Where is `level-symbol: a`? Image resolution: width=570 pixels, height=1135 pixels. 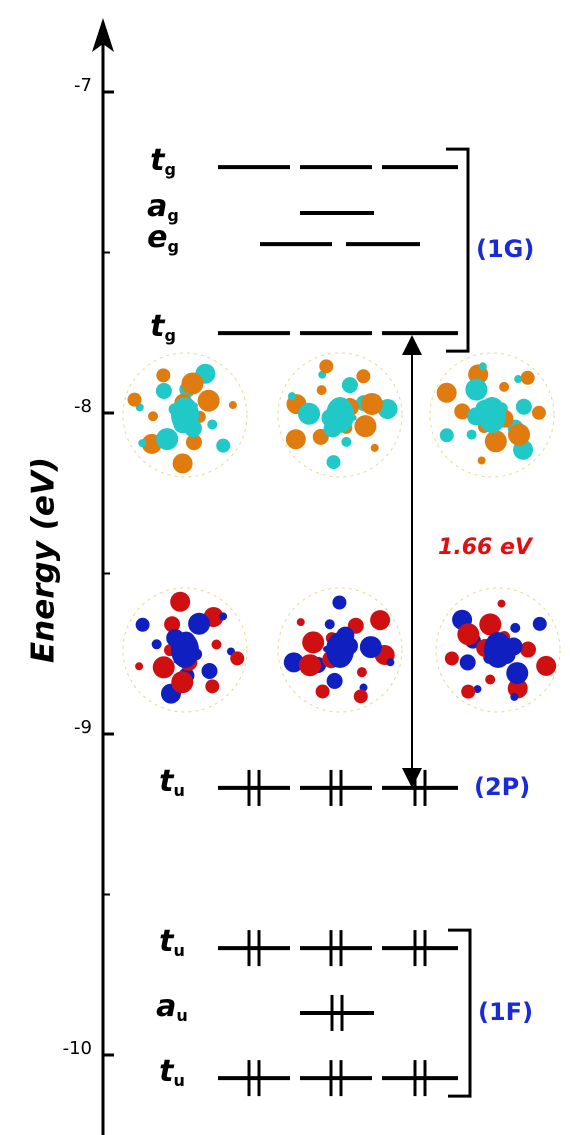
level-symbol: a is located at coordinates (157, 206).